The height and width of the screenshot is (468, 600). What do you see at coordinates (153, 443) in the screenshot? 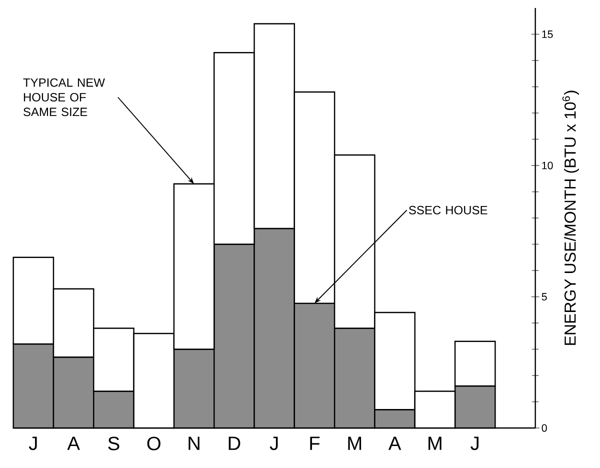
I see `x-tick-label: O` at bounding box center [153, 443].